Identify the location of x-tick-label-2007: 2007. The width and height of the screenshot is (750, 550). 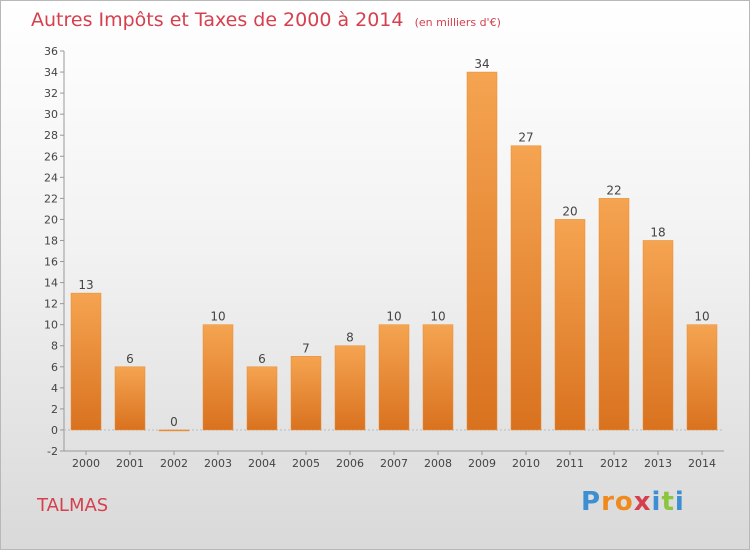
(394, 463).